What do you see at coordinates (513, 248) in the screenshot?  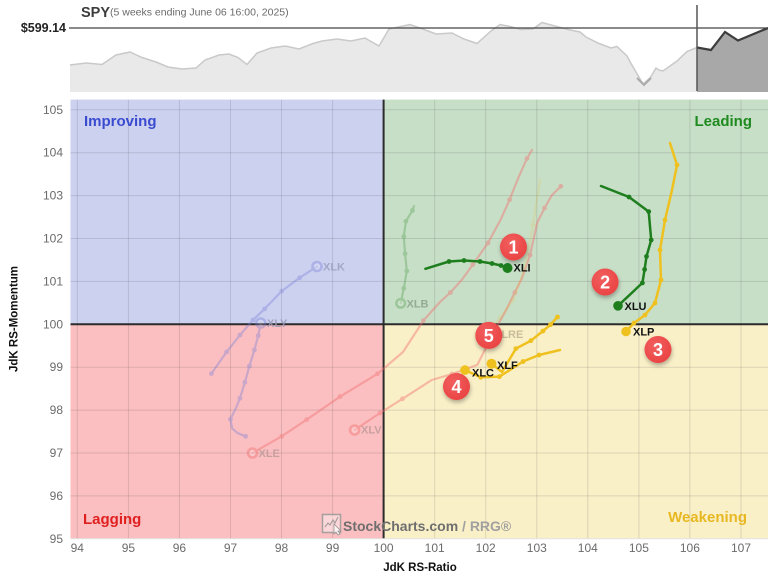 I see `svg-text: 1` at bounding box center [513, 248].